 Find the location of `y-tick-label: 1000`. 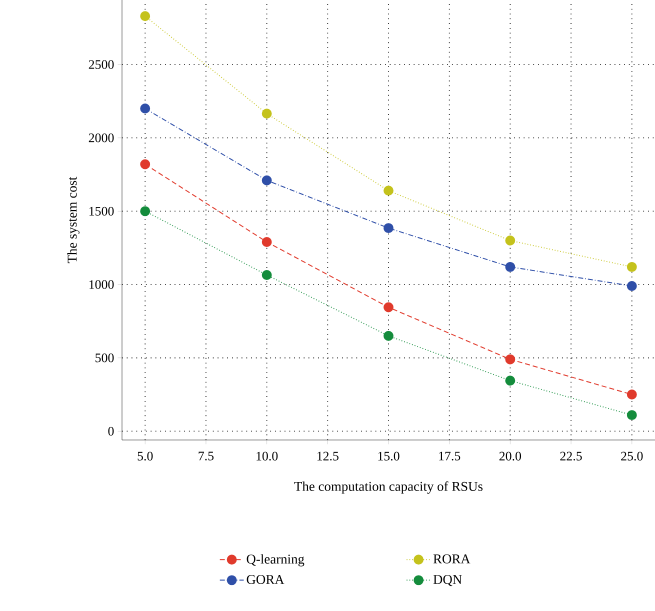

y-tick-label: 1000 is located at coordinates (101, 284).